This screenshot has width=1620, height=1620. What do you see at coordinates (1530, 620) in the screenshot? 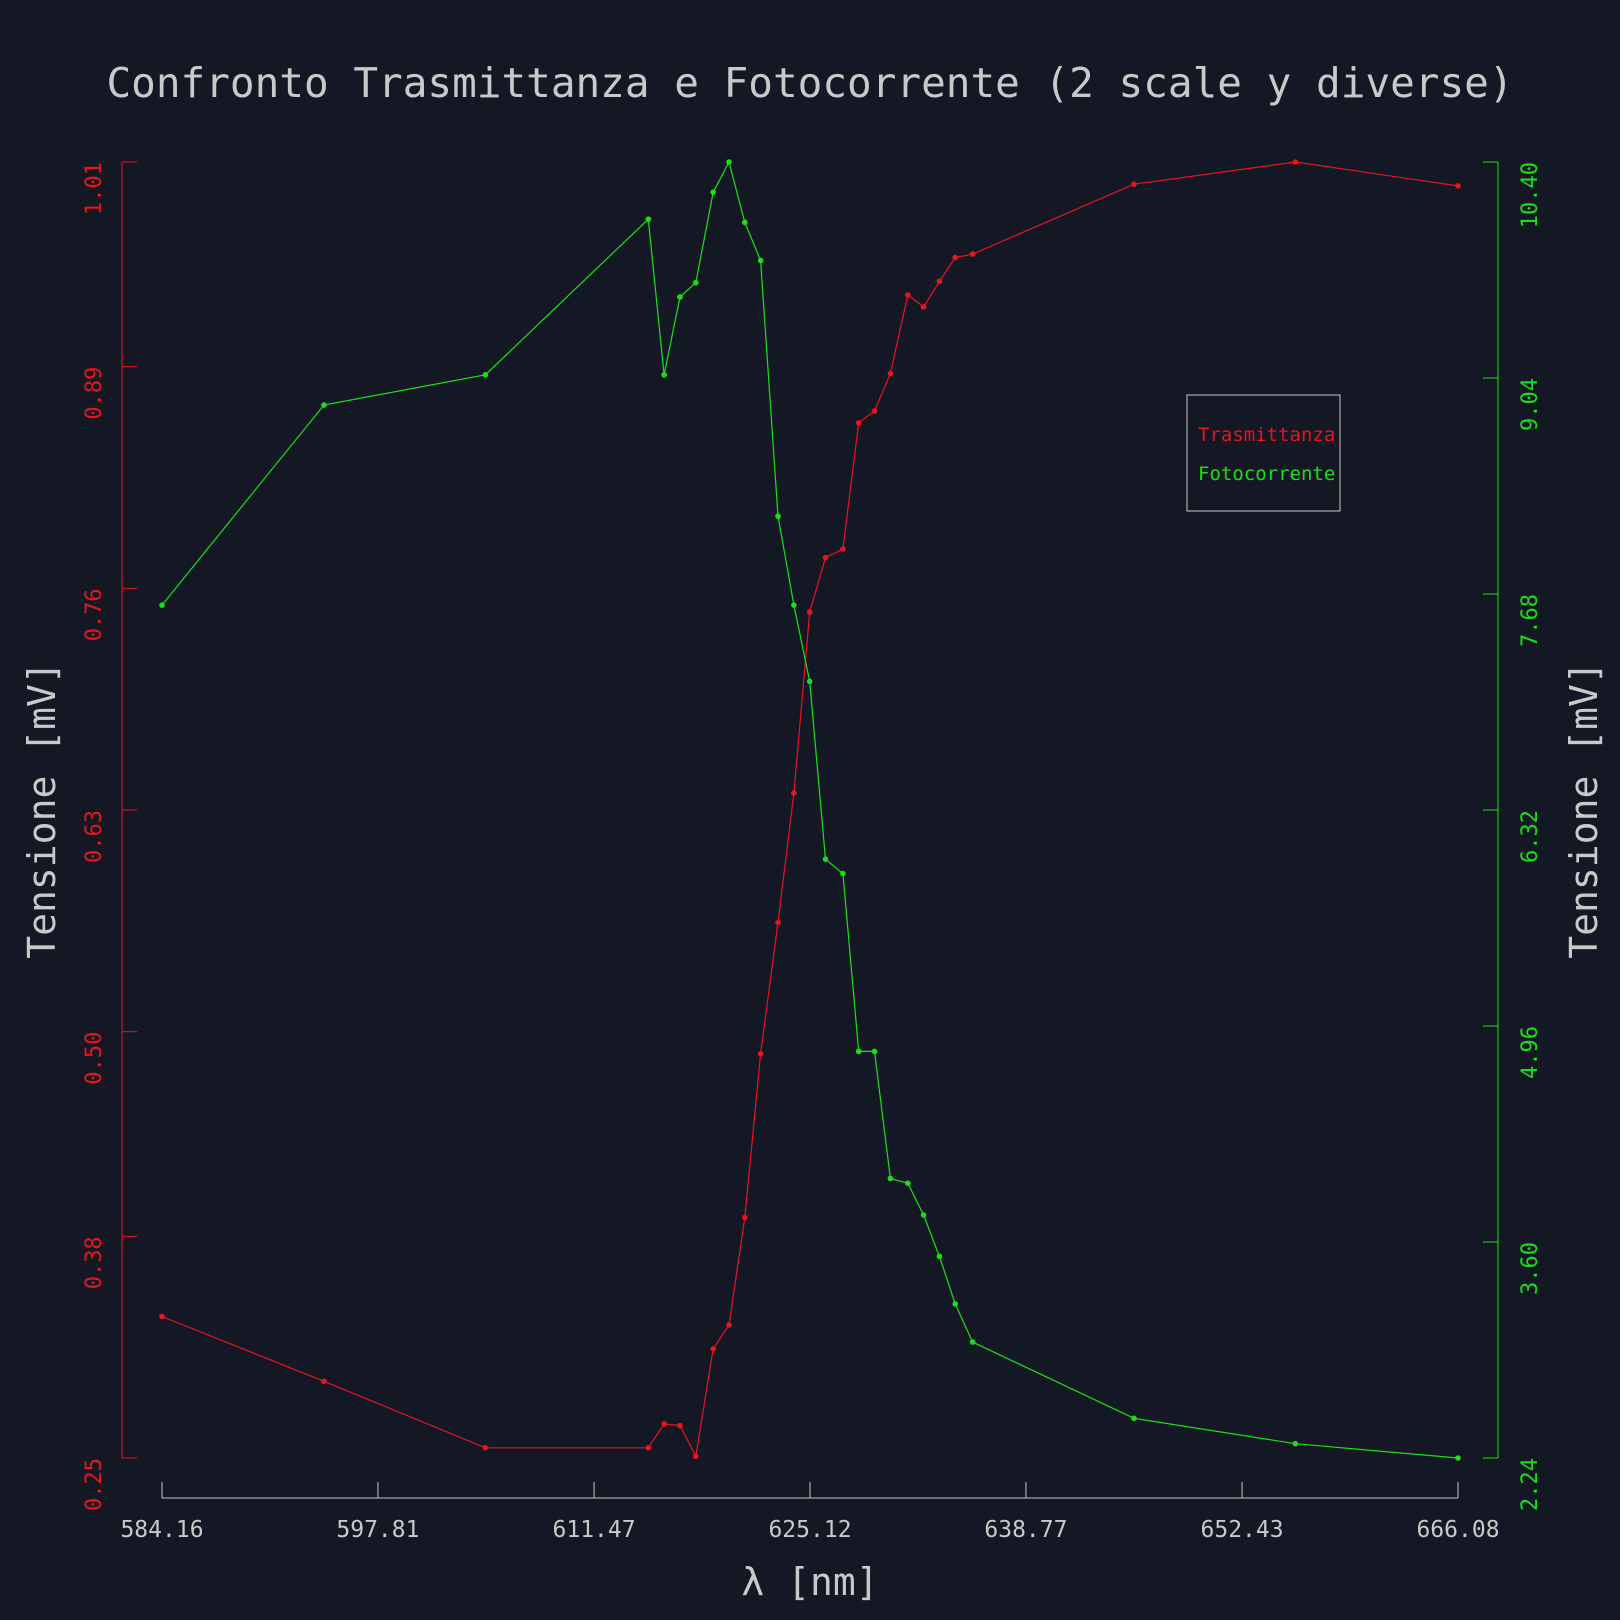
I see `right-y-tick-label: 7.68` at bounding box center [1530, 620].